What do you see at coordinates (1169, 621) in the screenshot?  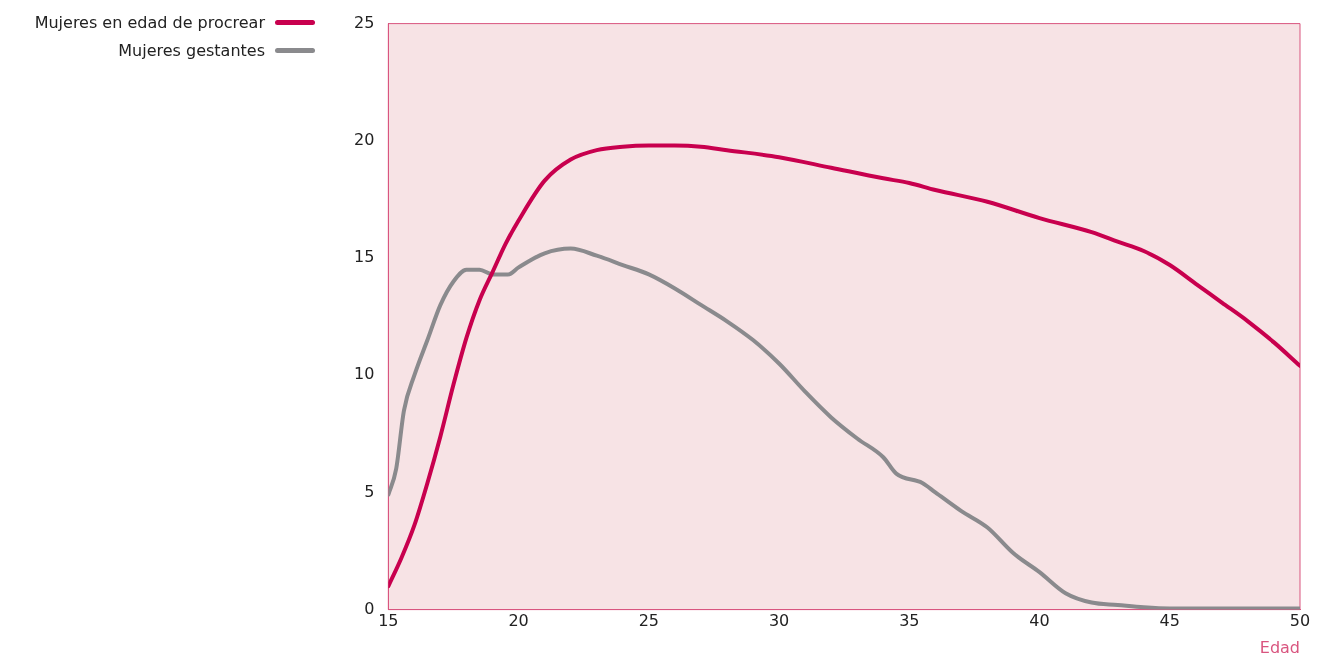 I see `x-tick-label: 45` at bounding box center [1169, 621].